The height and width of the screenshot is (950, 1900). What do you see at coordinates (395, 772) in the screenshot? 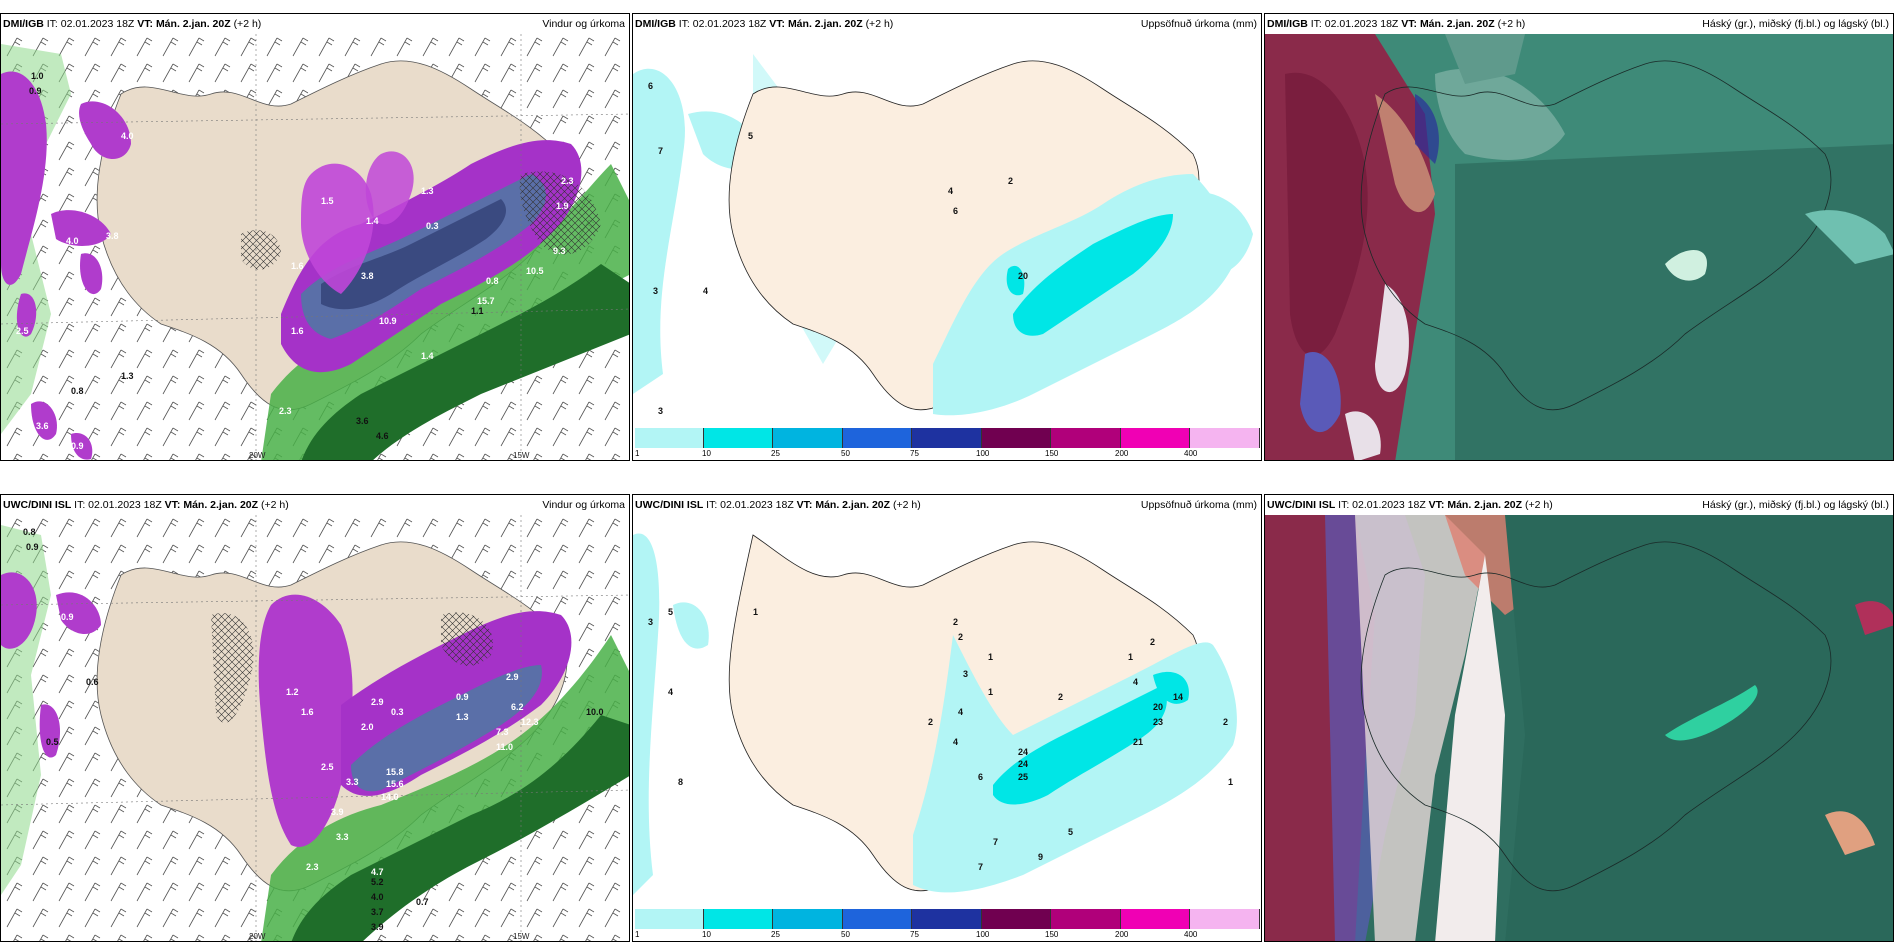
I see `svg-text: 15.8` at bounding box center [395, 772].